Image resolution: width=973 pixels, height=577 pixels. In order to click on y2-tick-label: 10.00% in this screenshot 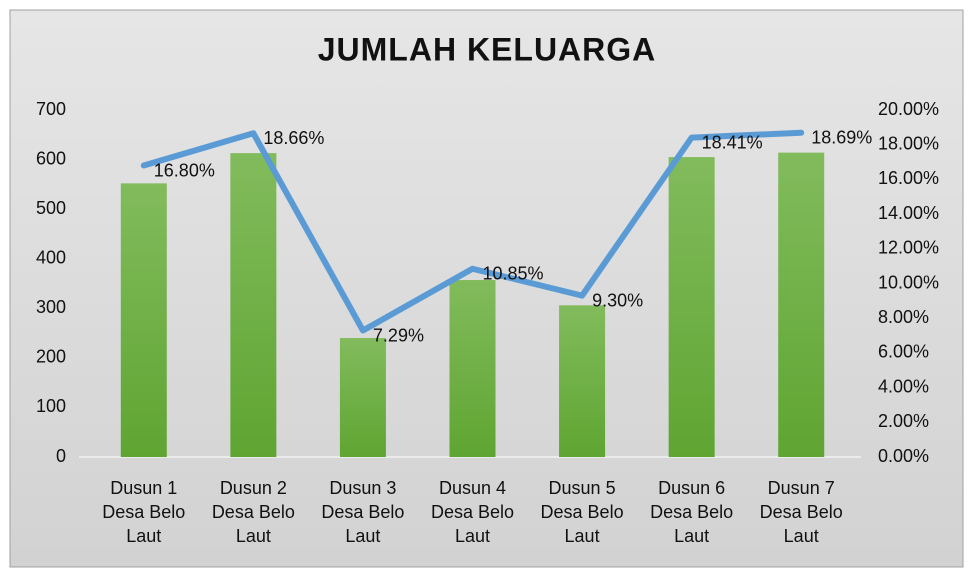, I will do `click(908, 282)`.